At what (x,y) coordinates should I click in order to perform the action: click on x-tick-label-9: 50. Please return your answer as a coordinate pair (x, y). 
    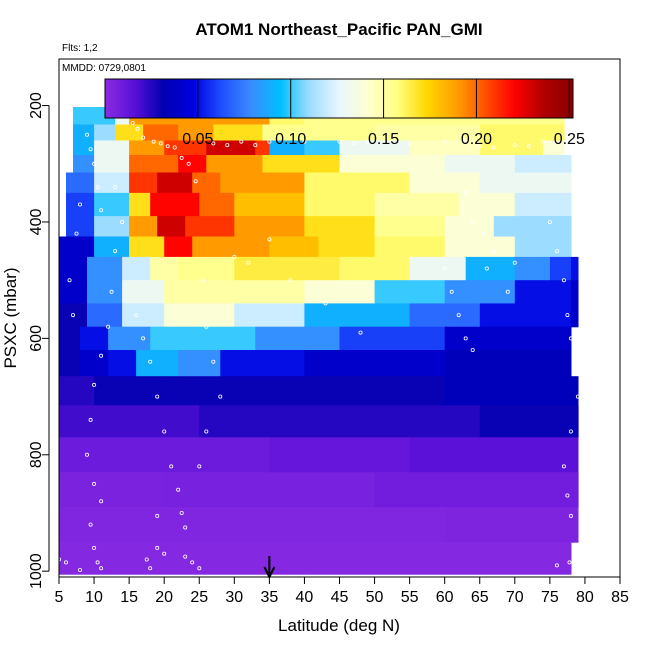
    Looking at the image, I should click on (375, 597).